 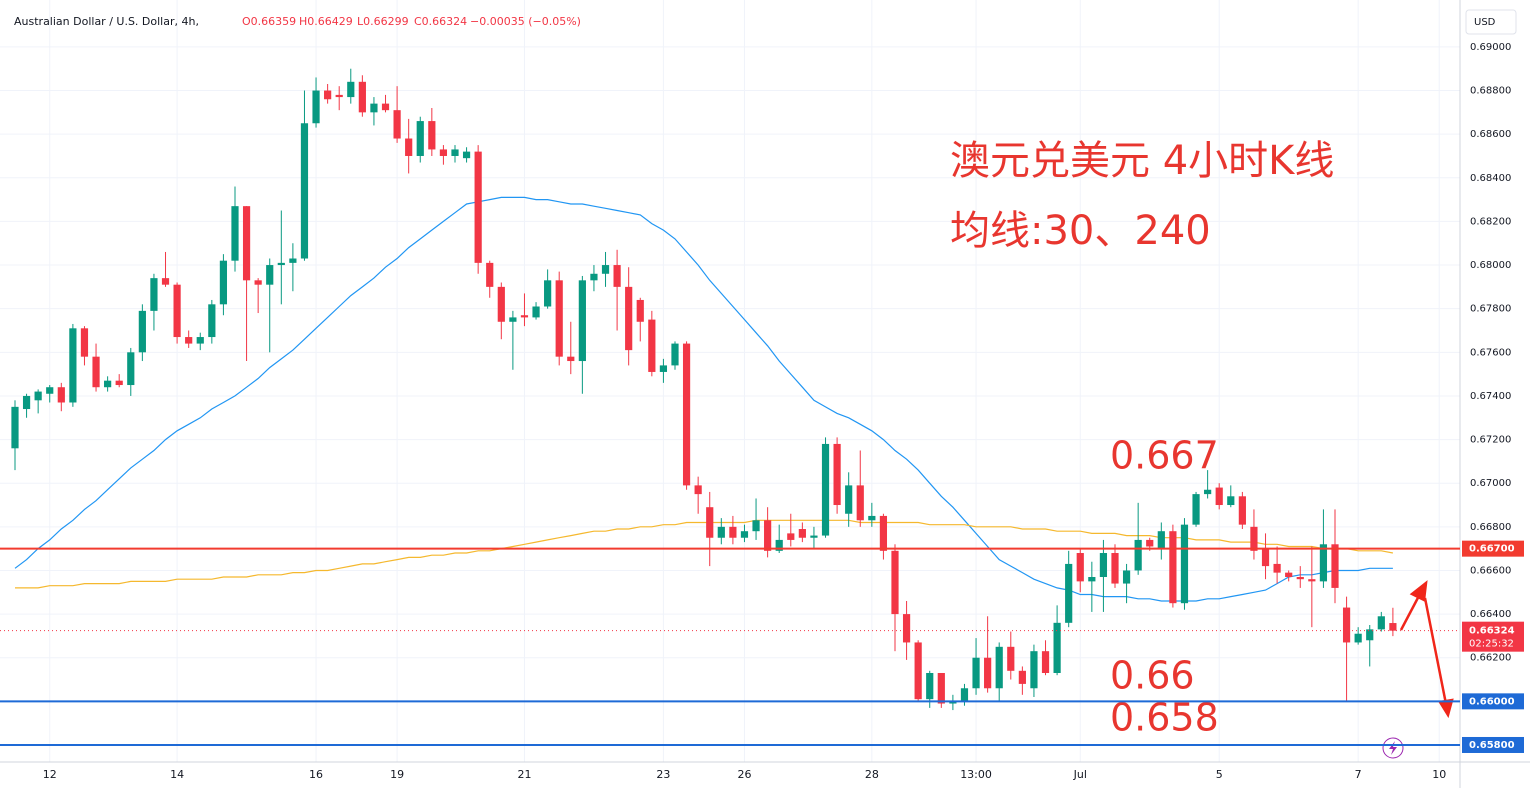 What do you see at coordinates (744, 774) in the screenshot?
I see `x-tick-label: 26` at bounding box center [744, 774].